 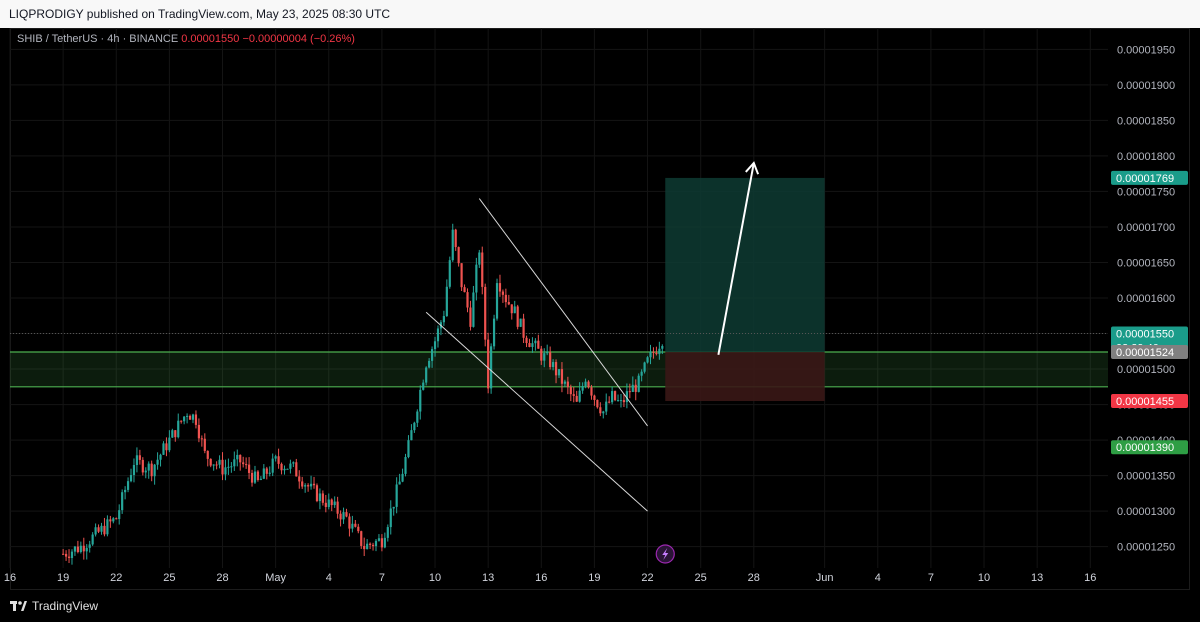 What do you see at coordinates (1149, 177) in the screenshot?
I see `target-price-tag` at bounding box center [1149, 177].